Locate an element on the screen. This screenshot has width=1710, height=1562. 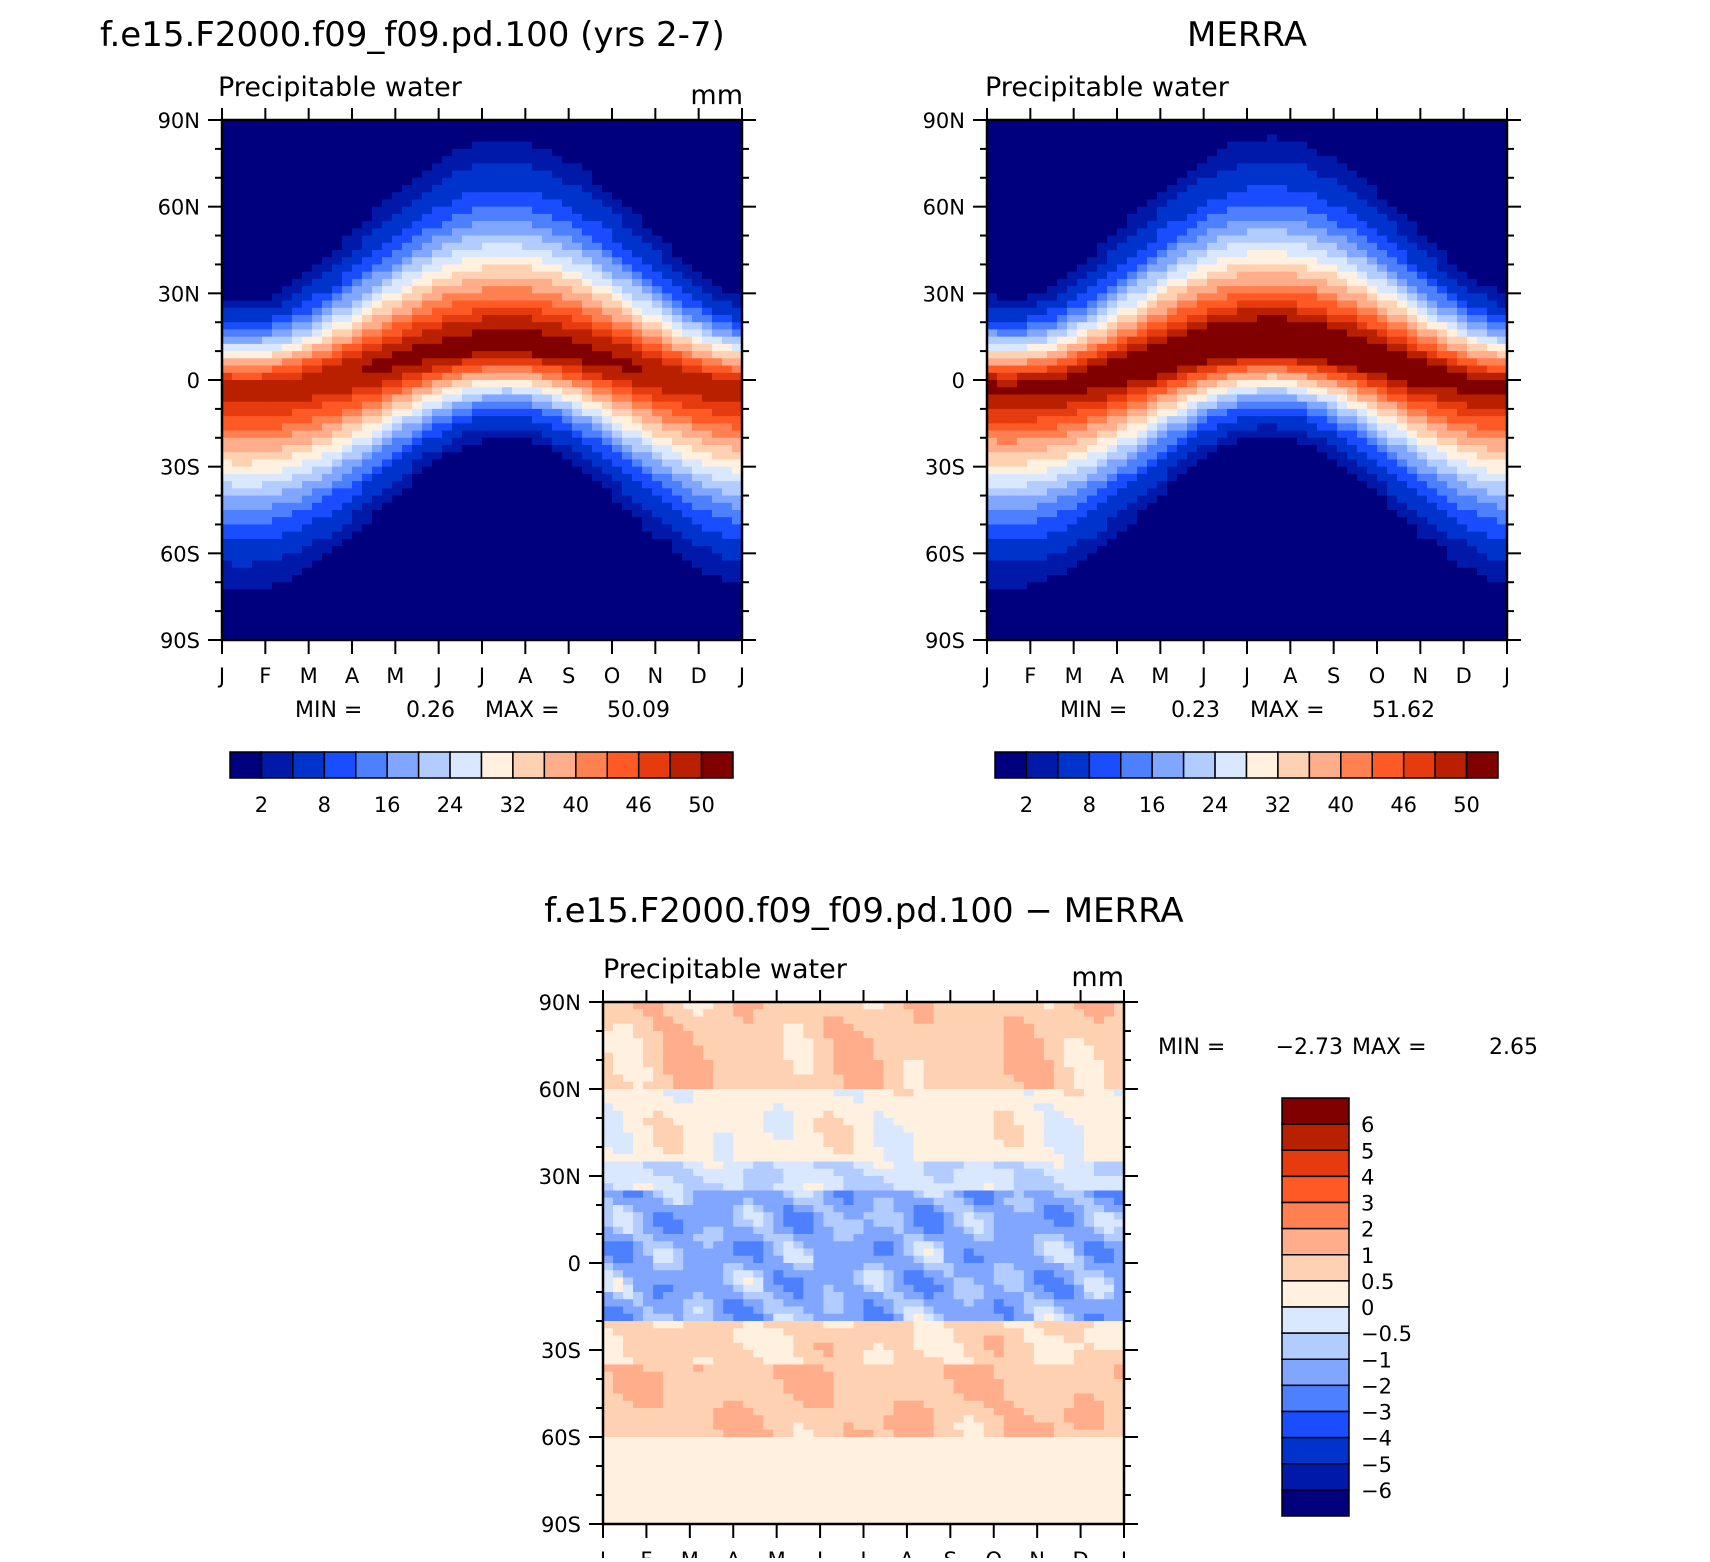
panel1-month-label: A is located at coordinates (525, 676).